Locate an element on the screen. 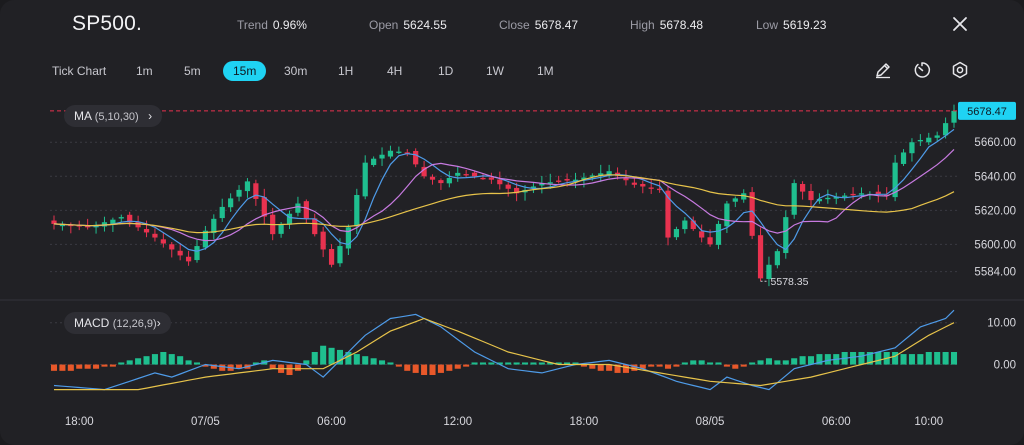 Image resolution: width=1024 pixels, height=445 pixels. tab-4h: 4H is located at coordinates (395, 71).